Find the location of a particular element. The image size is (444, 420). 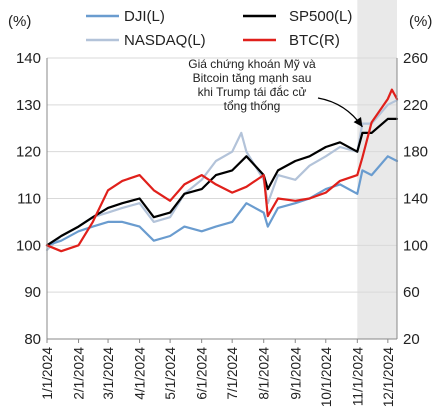

annotation-text: khi Trump tái đắc cử is located at coordinates (252, 91).